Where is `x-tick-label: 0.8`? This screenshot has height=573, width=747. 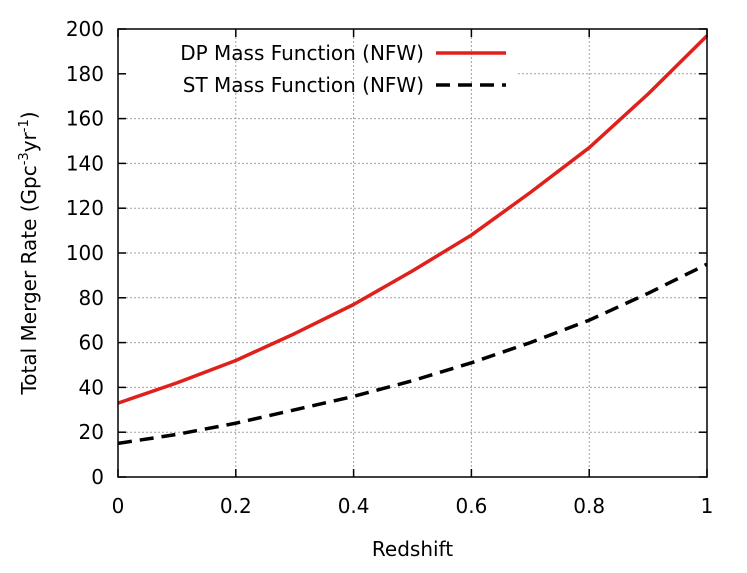
x-tick-label: 0.8 is located at coordinates (589, 506).